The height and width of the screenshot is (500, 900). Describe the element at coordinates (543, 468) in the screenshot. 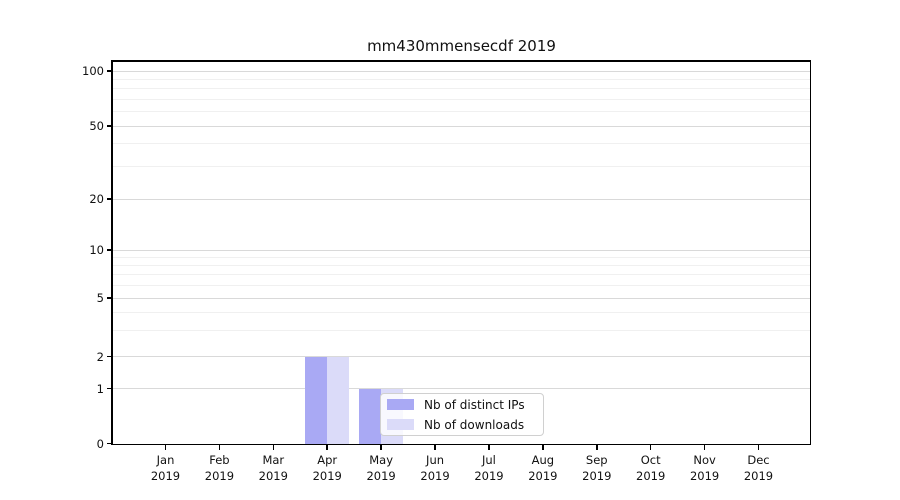

I see `x-tick-label-aug: Aug 2019` at that location.